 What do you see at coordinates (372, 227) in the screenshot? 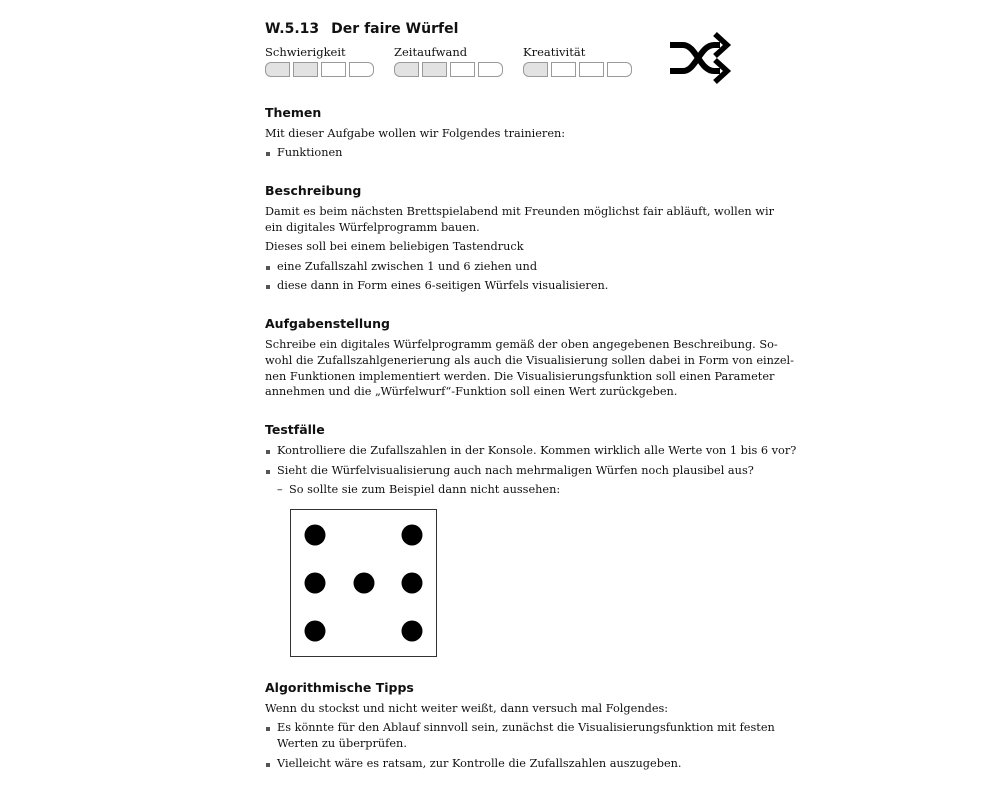
I see `beschreibung-text: ein digitales Würfelprogramm bauen.` at bounding box center [372, 227].